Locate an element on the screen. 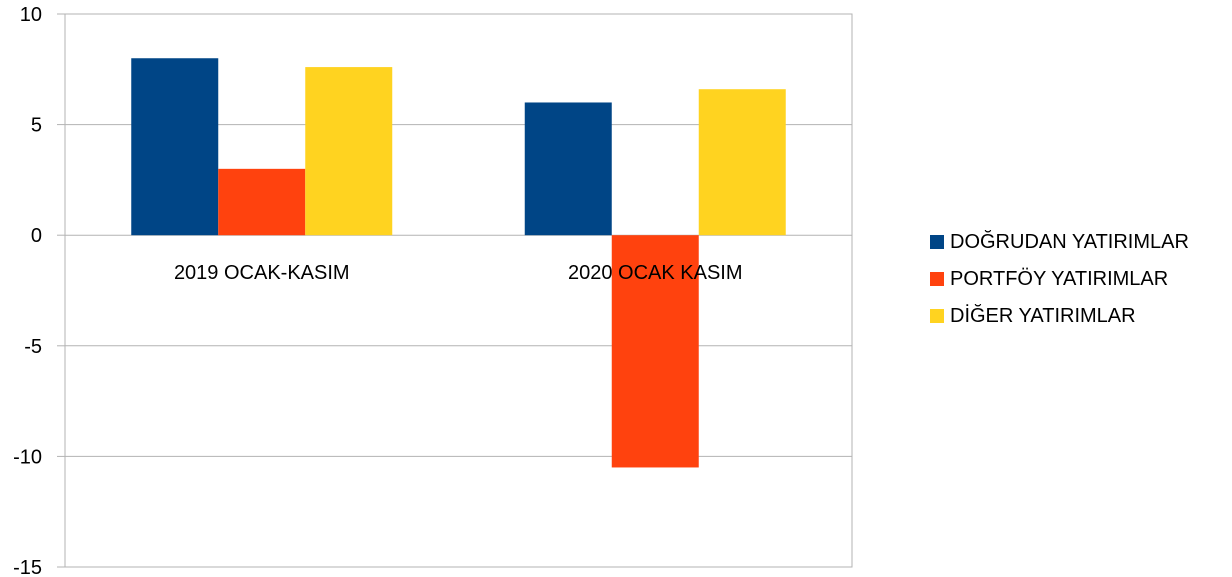 This screenshot has width=1232, height=577. legend-item: DOĞRUDAN YATIRIMLAR is located at coordinates (1059, 242).